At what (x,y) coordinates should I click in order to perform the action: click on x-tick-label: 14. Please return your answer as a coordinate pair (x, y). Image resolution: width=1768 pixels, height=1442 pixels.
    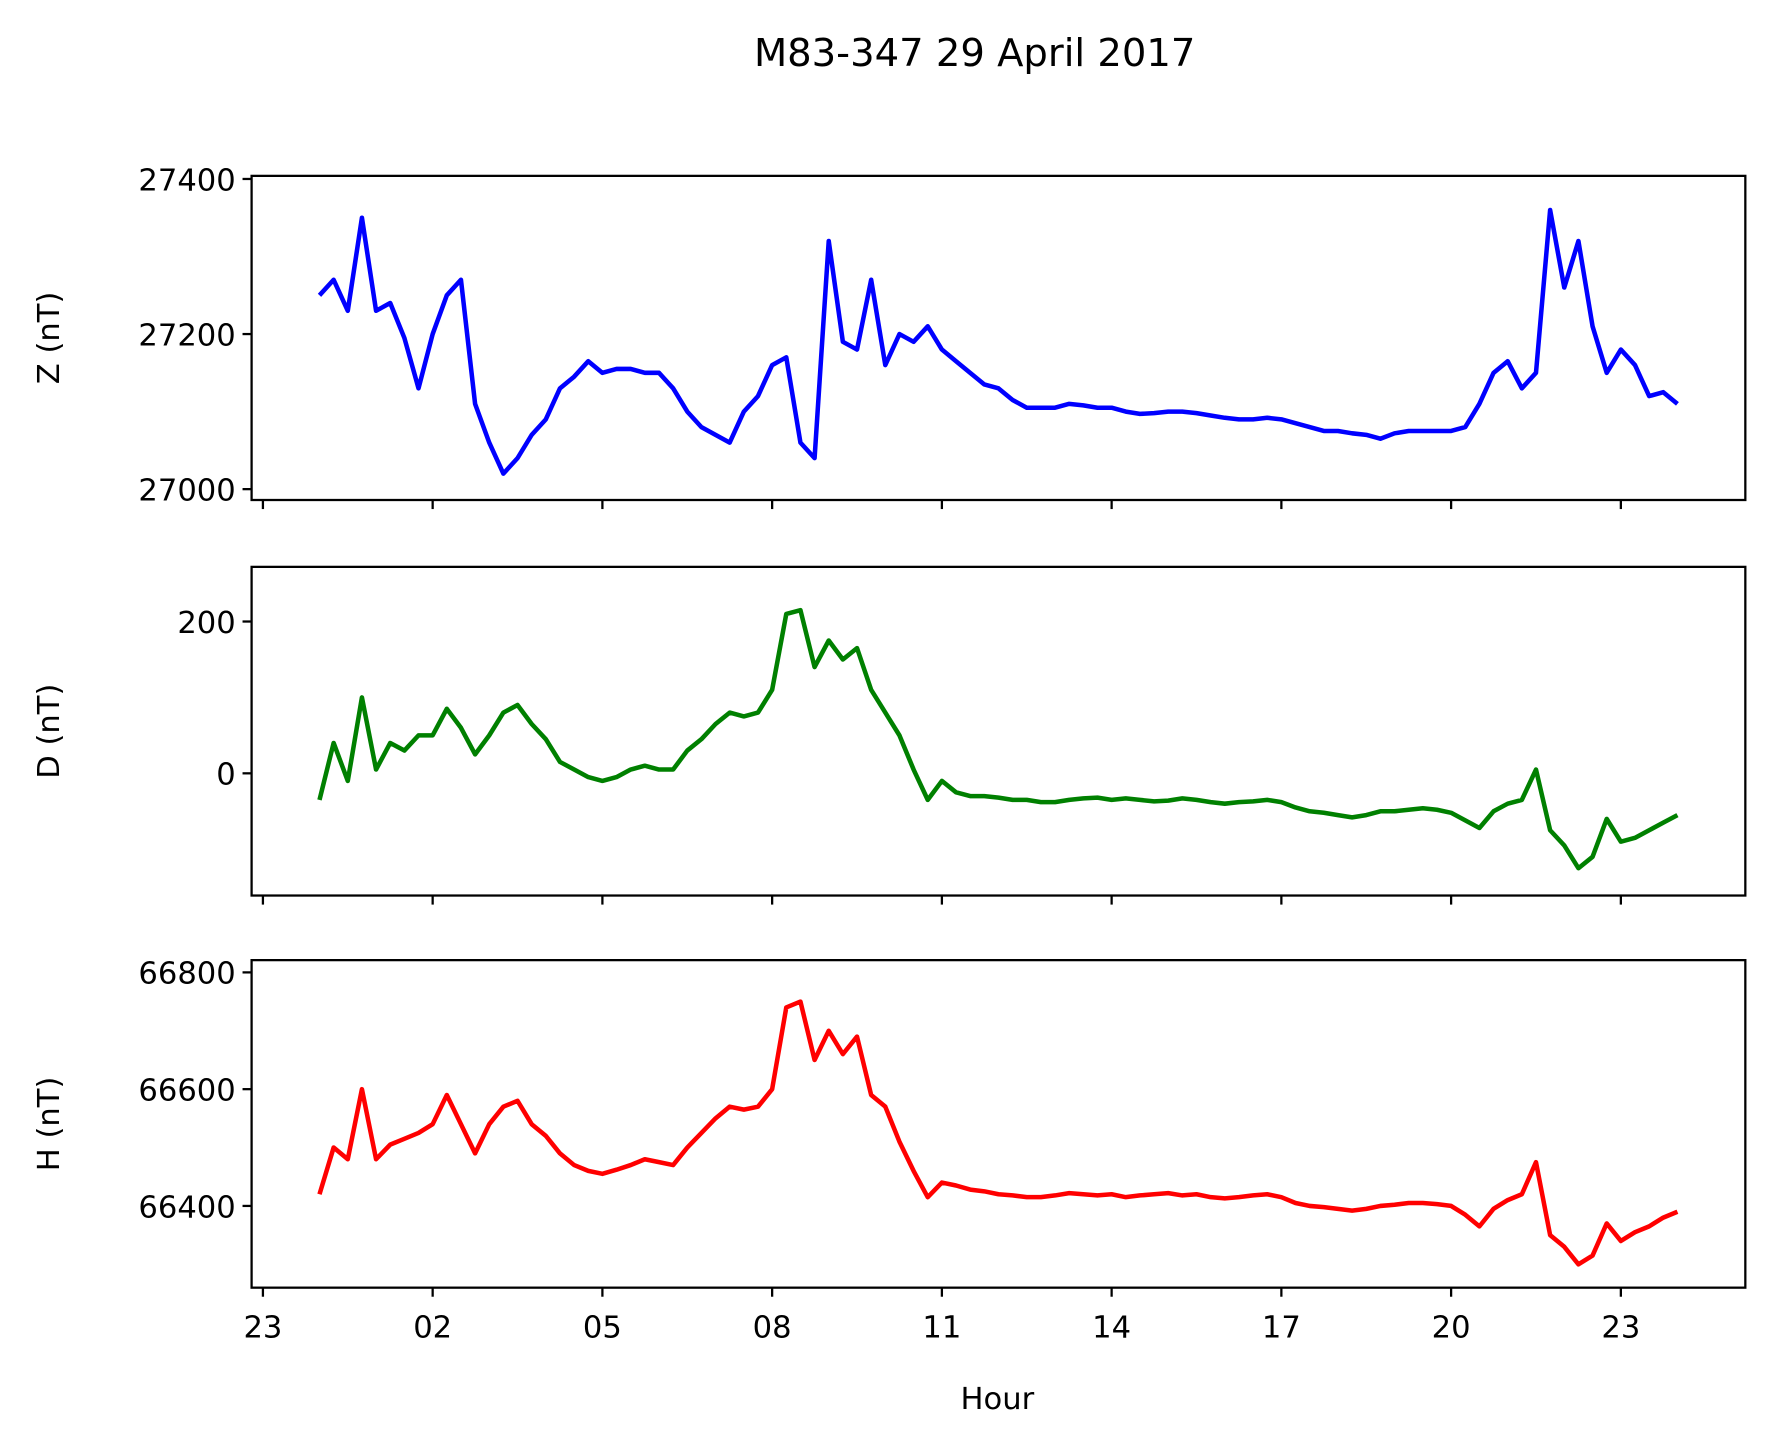
    Looking at the image, I should click on (1111, 1328).